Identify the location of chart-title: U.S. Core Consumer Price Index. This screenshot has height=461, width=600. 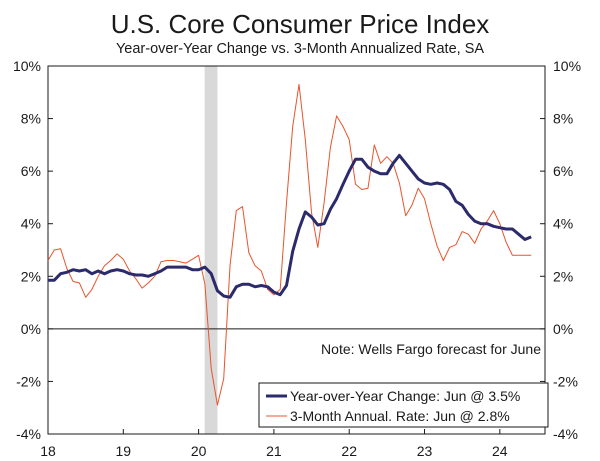
(300, 24).